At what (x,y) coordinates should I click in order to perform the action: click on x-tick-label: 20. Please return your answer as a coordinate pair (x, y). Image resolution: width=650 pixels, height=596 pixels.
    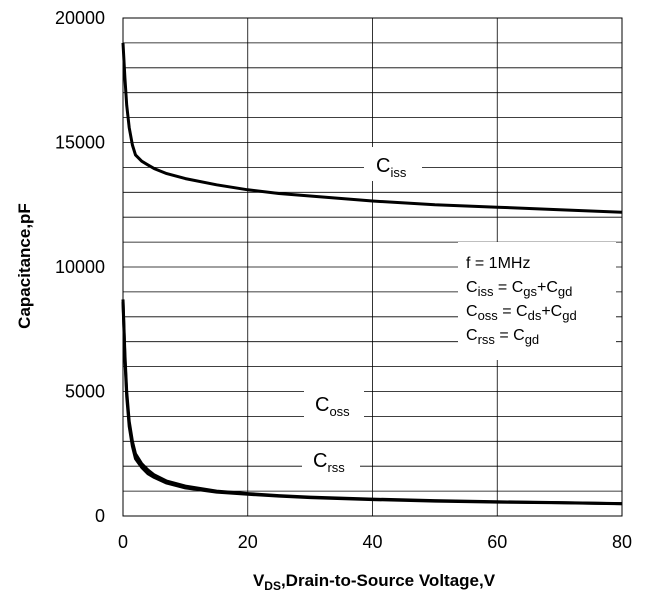
    Looking at the image, I should click on (248, 542).